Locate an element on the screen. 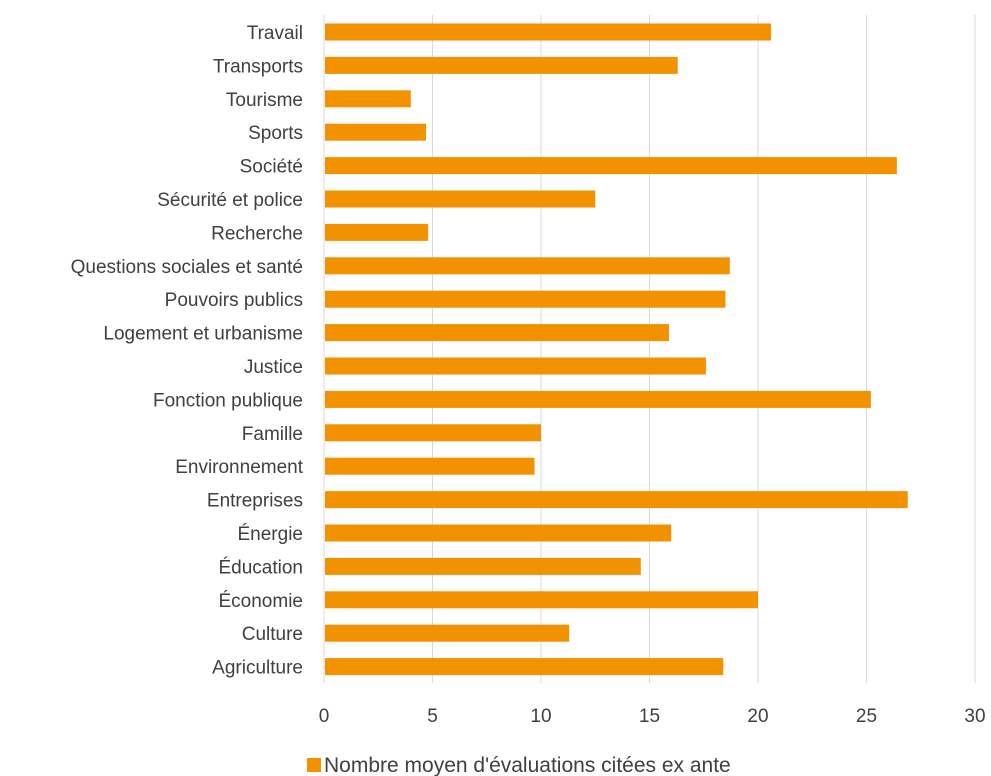 This screenshot has width=991, height=776. category-label: Sports is located at coordinates (275, 133).